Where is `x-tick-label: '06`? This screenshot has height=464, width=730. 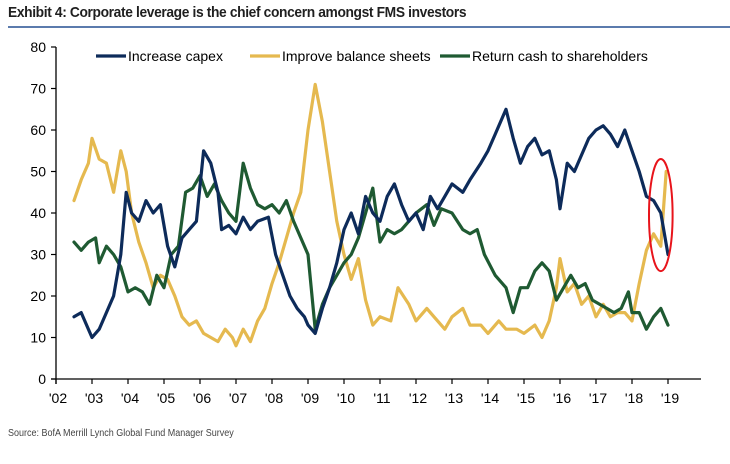 x-tick-label: '06 is located at coordinates (202, 398).